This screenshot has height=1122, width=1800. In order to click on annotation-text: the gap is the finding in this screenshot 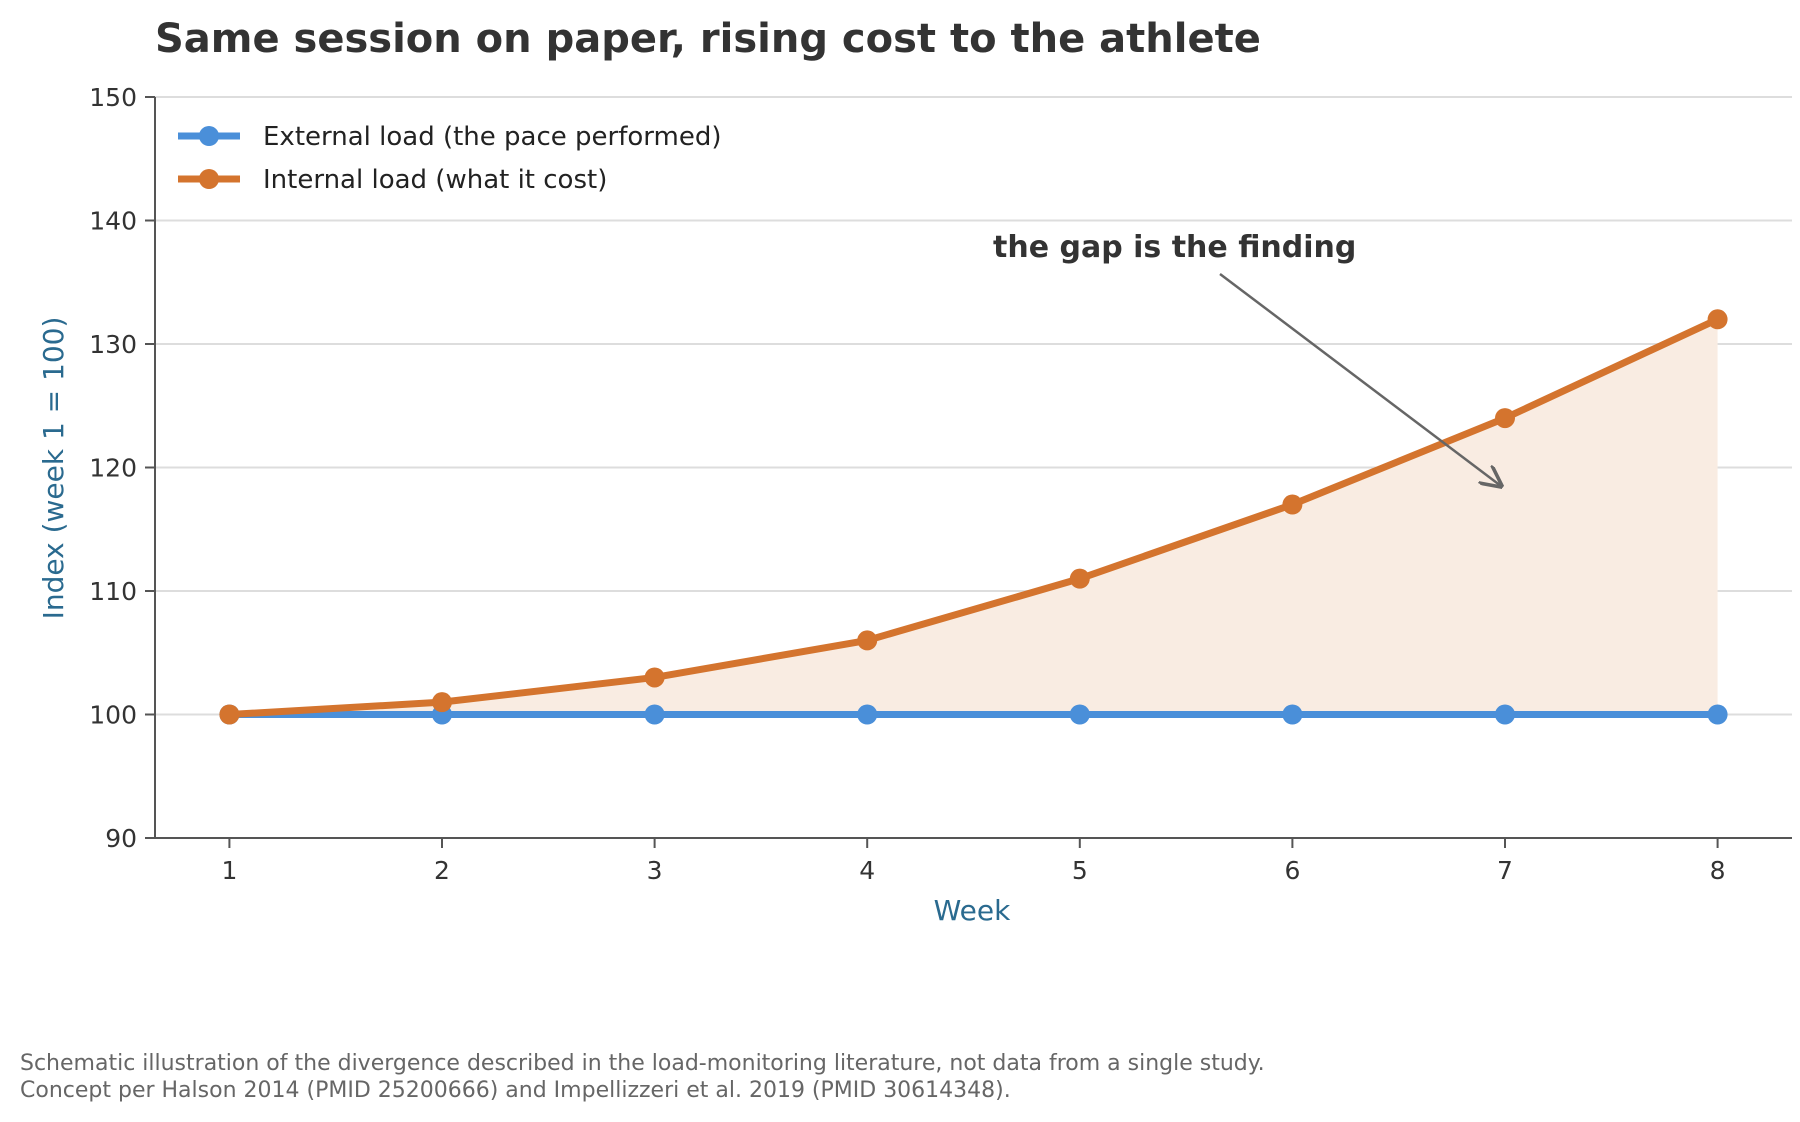, I will do `click(1174, 247)`.